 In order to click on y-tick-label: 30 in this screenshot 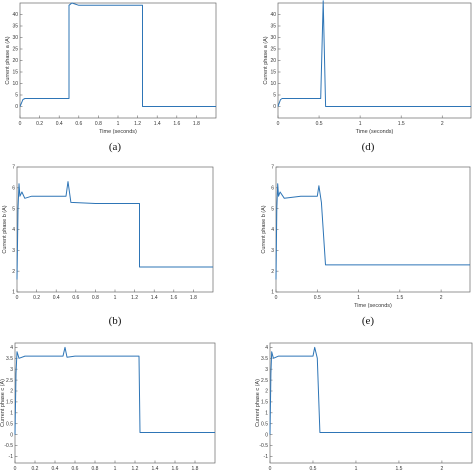, I will do `click(15, 38)`.